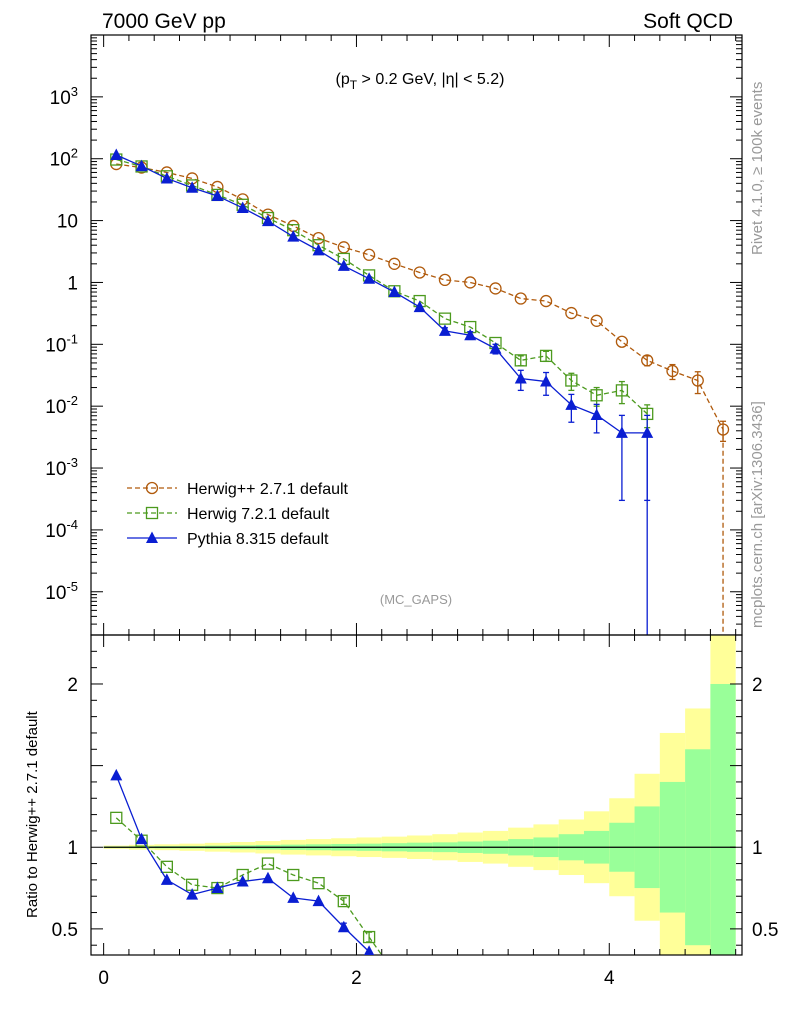 The height and width of the screenshot is (1024, 786). I want to click on y-tick-label: 0.5, so click(65, 930).